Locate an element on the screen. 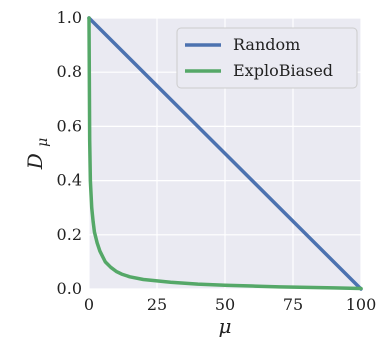  y-tick-label: 0.4 is located at coordinates (69, 180).